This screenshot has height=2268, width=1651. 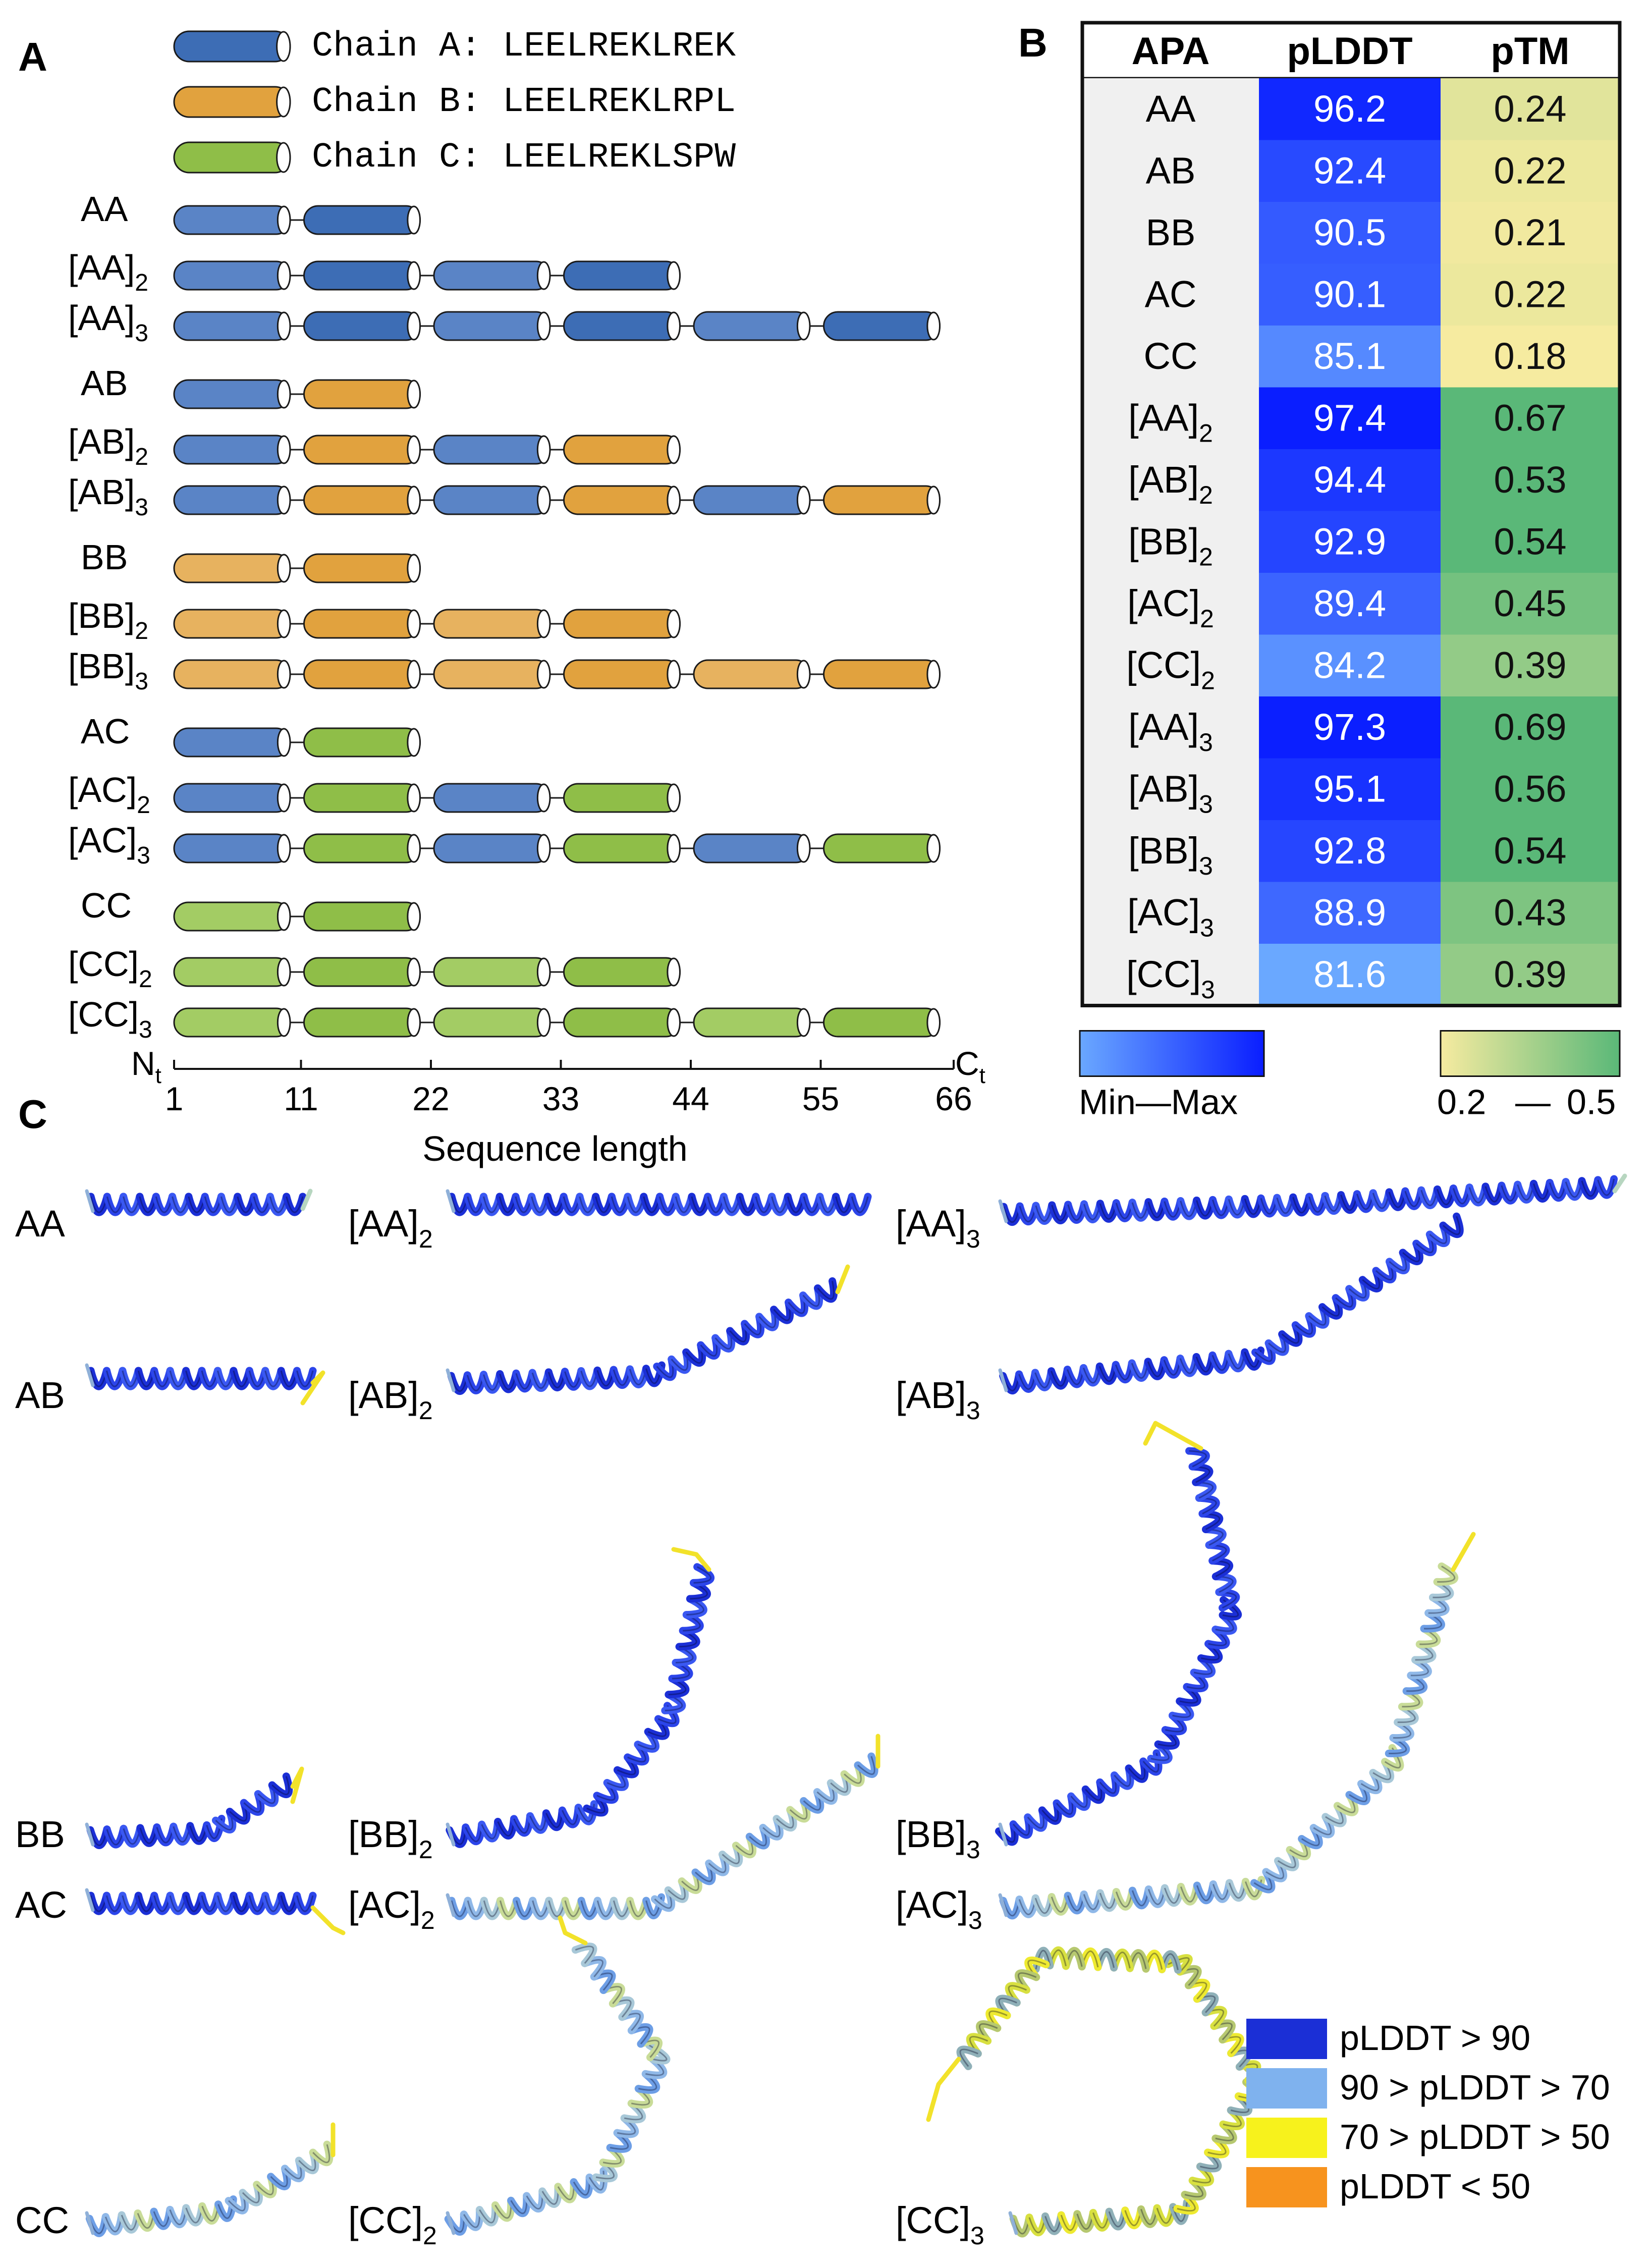 What do you see at coordinates (1172, 1076) in the screenshot?
I see `plddt-color-scale: Min—Max` at bounding box center [1172, 1076].